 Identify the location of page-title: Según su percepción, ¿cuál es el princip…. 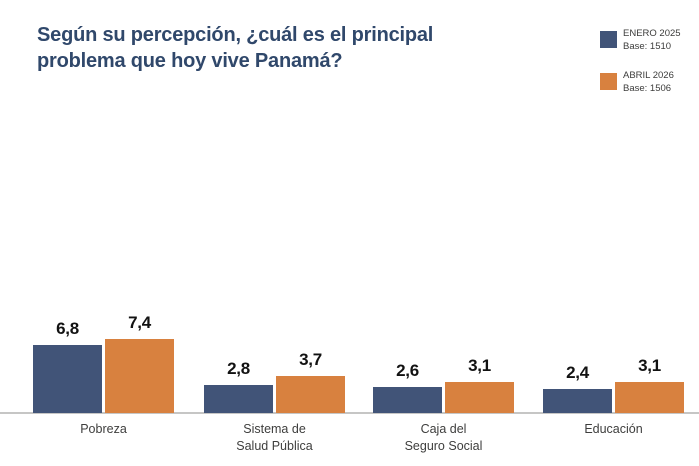
(235, 48).